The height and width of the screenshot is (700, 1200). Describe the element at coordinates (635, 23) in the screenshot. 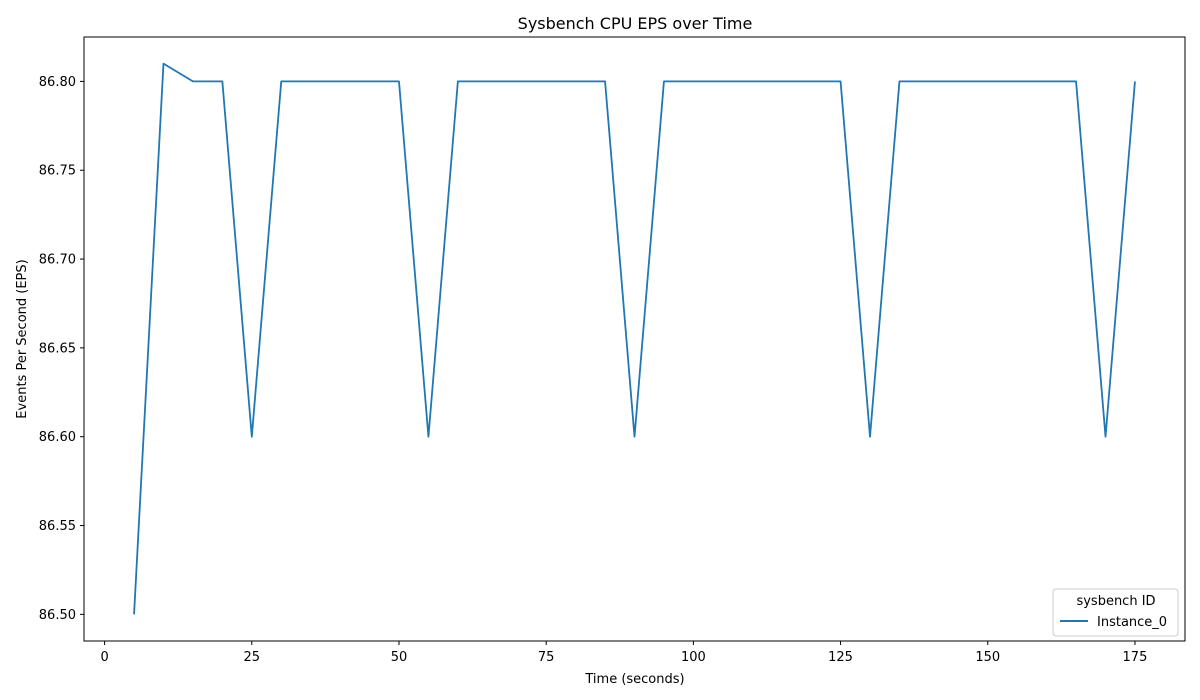

I see `chart-title: Sysbench CPU EPS over Time` at that location.